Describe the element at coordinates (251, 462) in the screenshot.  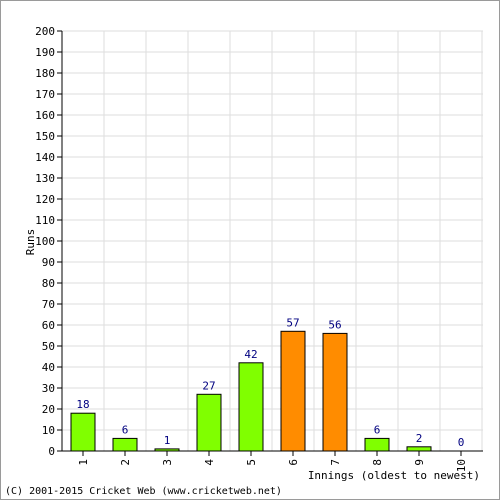
I see `x-tick-label: 5` at that location.